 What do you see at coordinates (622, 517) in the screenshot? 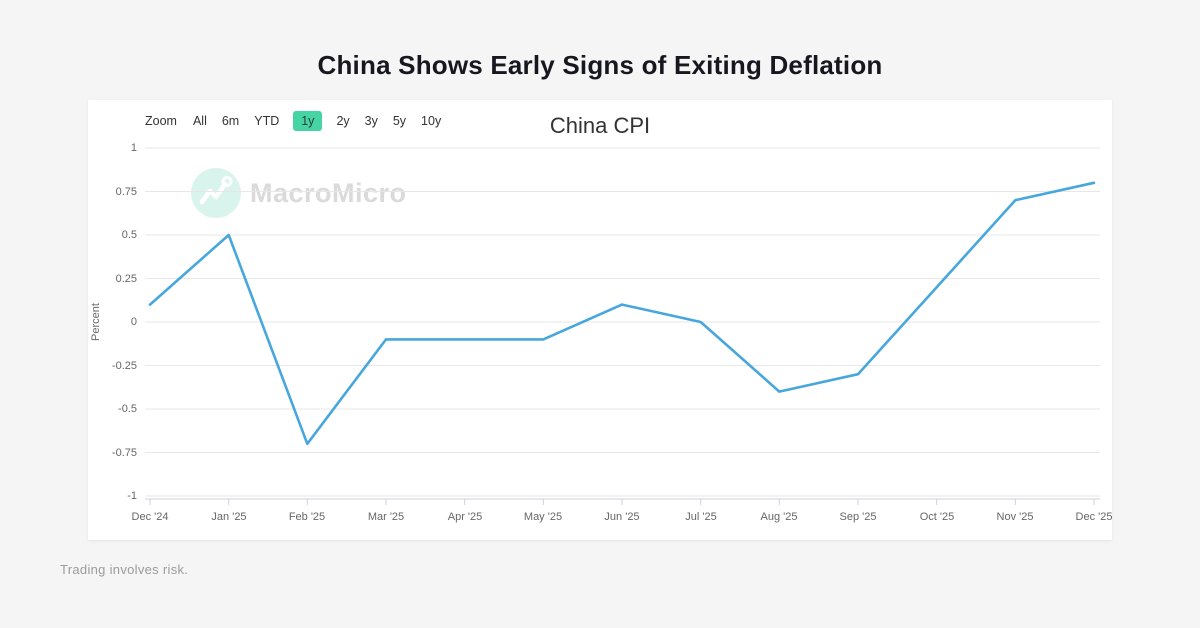
I see `x-tick-label: Jun '25` at bounding box center [622, 517].